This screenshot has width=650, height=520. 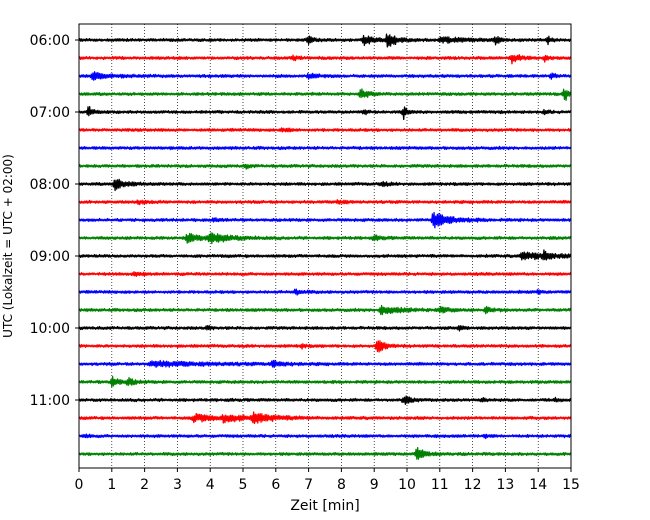 I want to click on x-tick-label: 1, so click(x=111, y=485).